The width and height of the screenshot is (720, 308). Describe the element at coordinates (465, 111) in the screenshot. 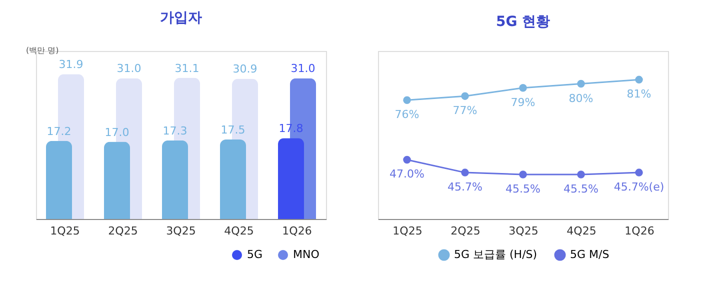

I see `data-label: 77%` at that location.